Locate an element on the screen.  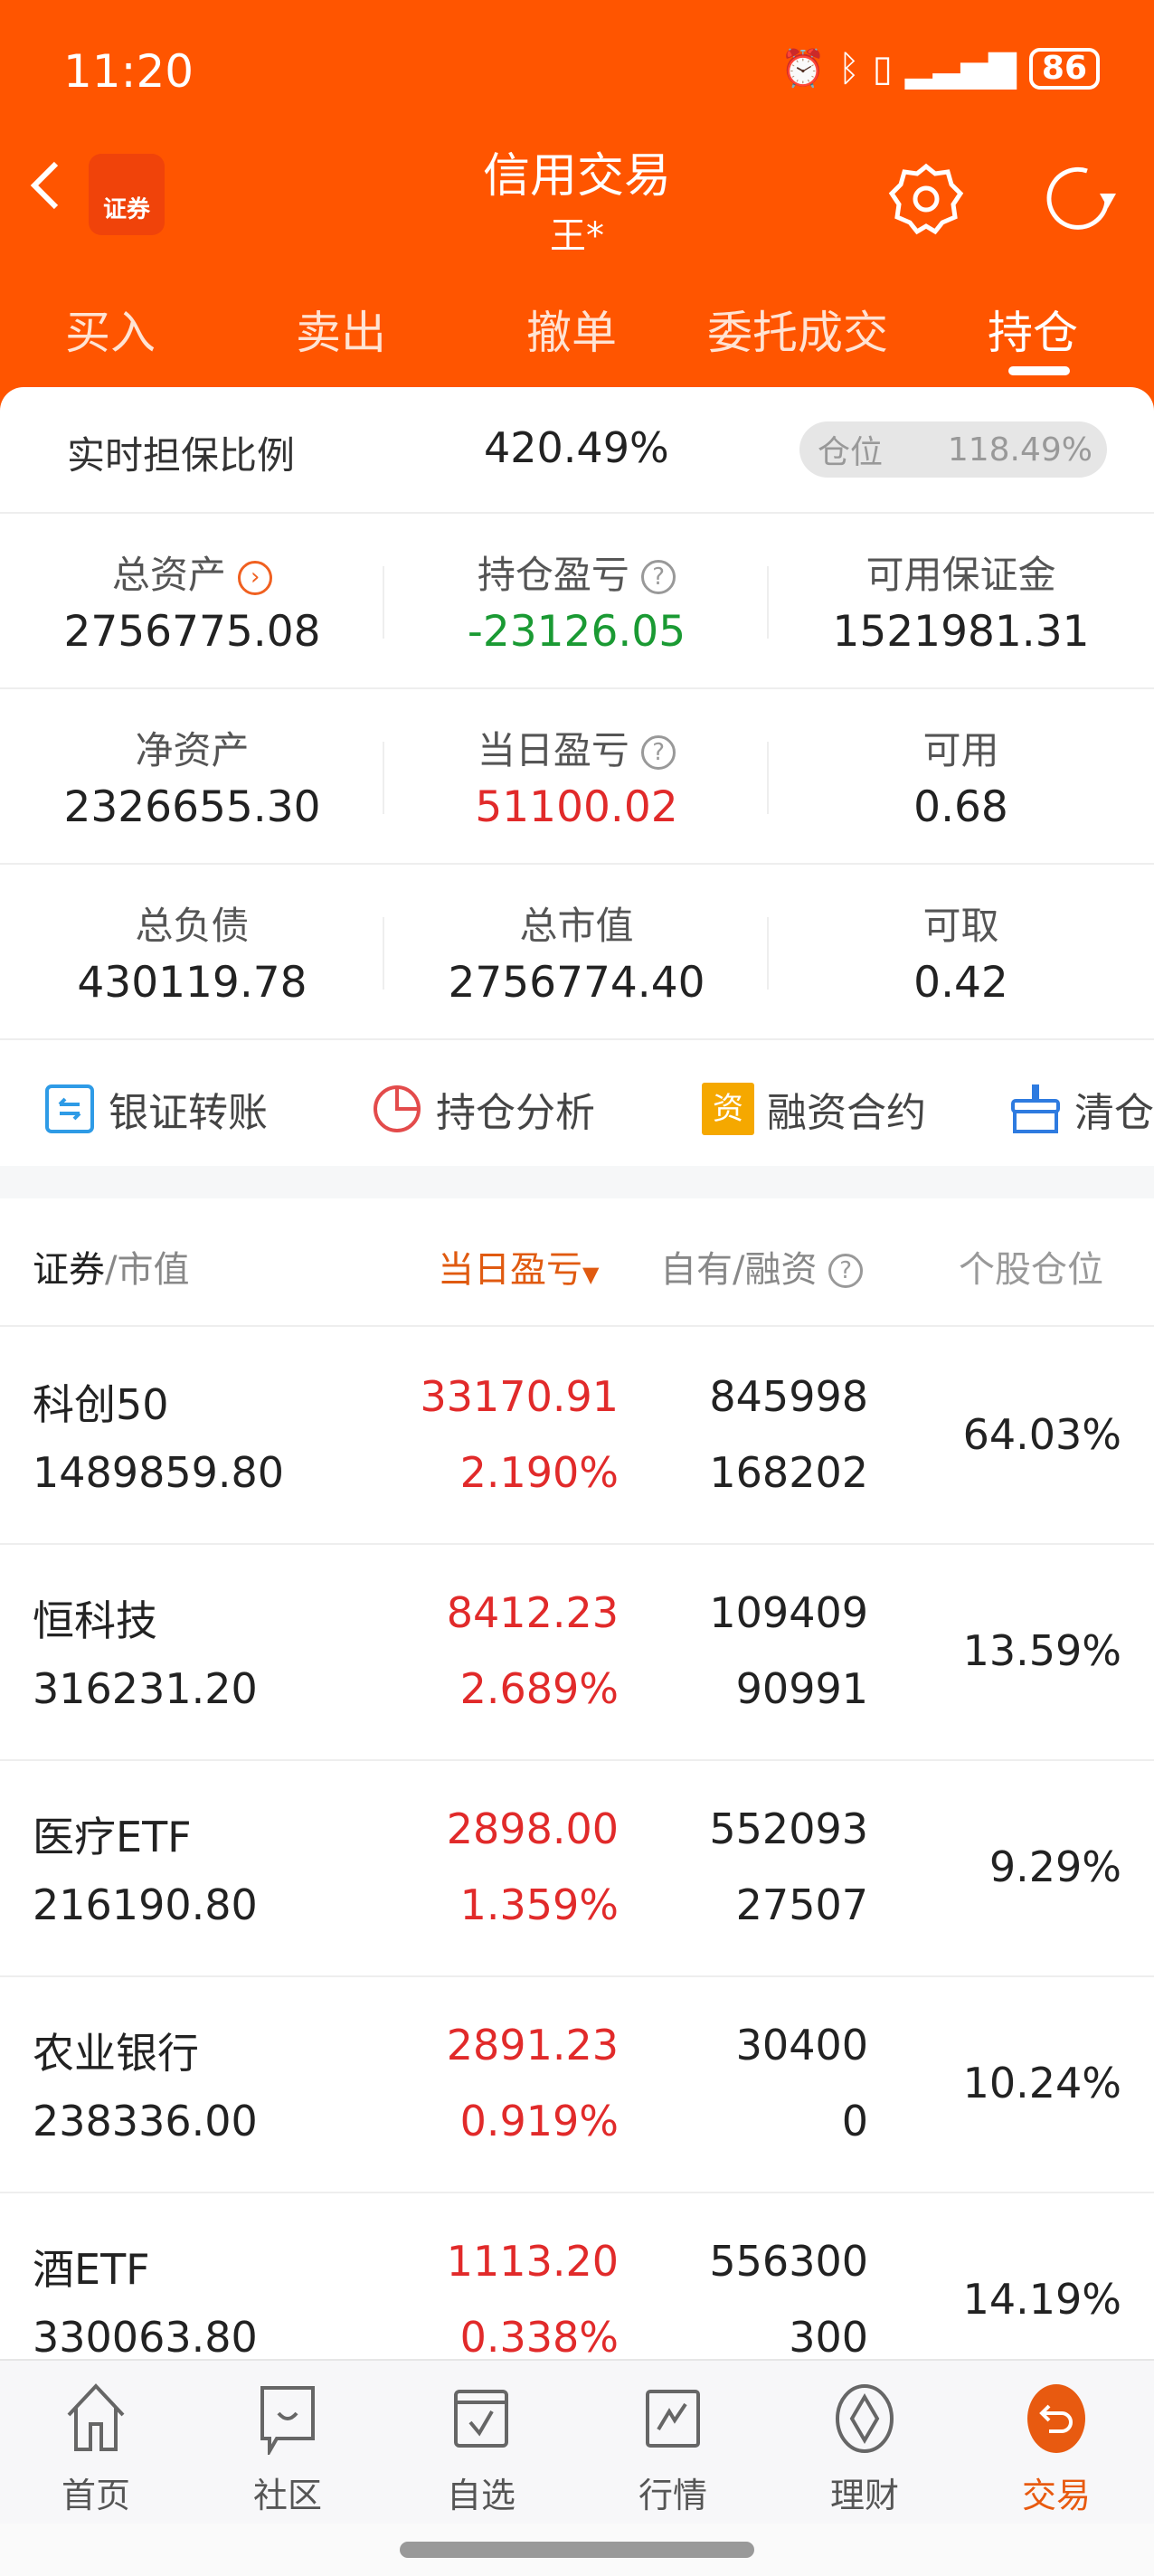
total-liabilities: 总负债 430119.78 is located at coordinates (192, 951).